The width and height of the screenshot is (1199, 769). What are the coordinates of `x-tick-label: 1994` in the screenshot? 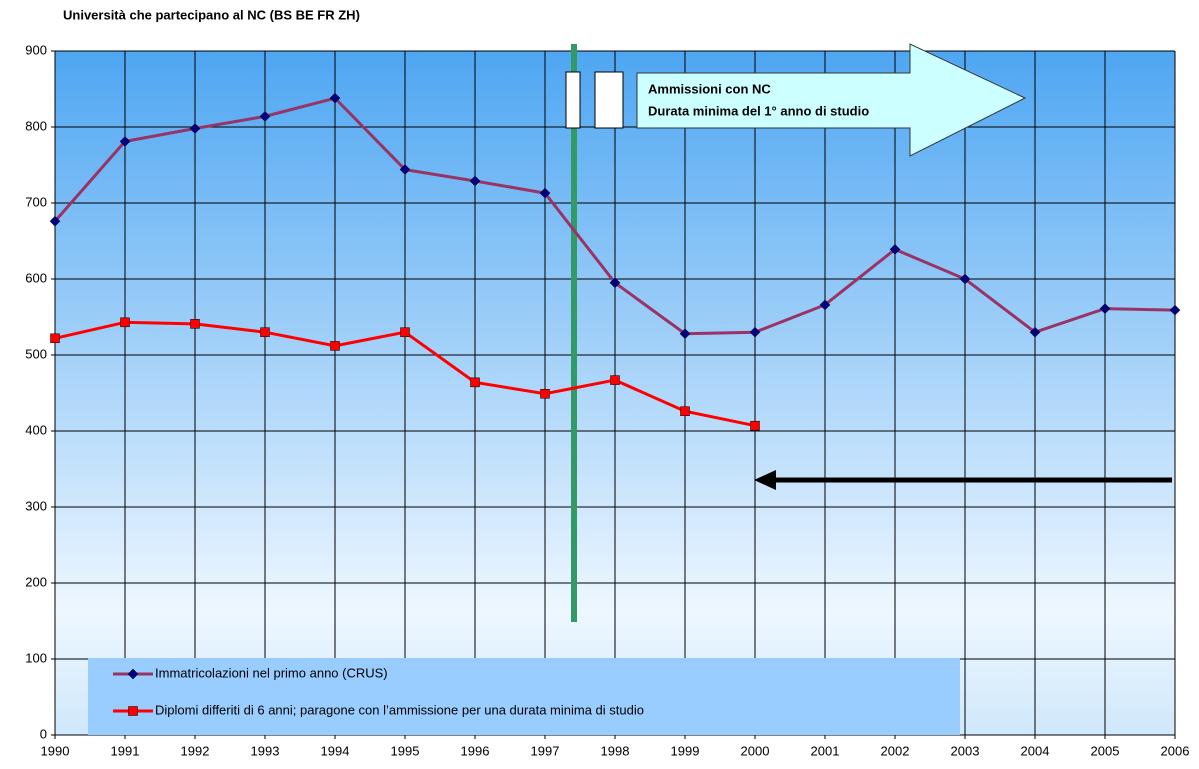 It's located at (335, 750).